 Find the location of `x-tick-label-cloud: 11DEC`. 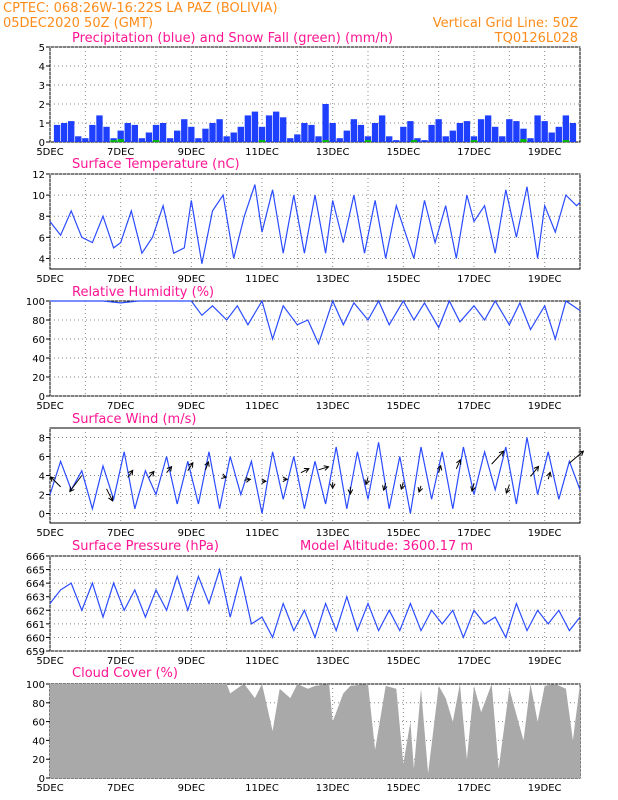

x-tick-label-cloud: 11DEC is located at coordinates (262, 788).